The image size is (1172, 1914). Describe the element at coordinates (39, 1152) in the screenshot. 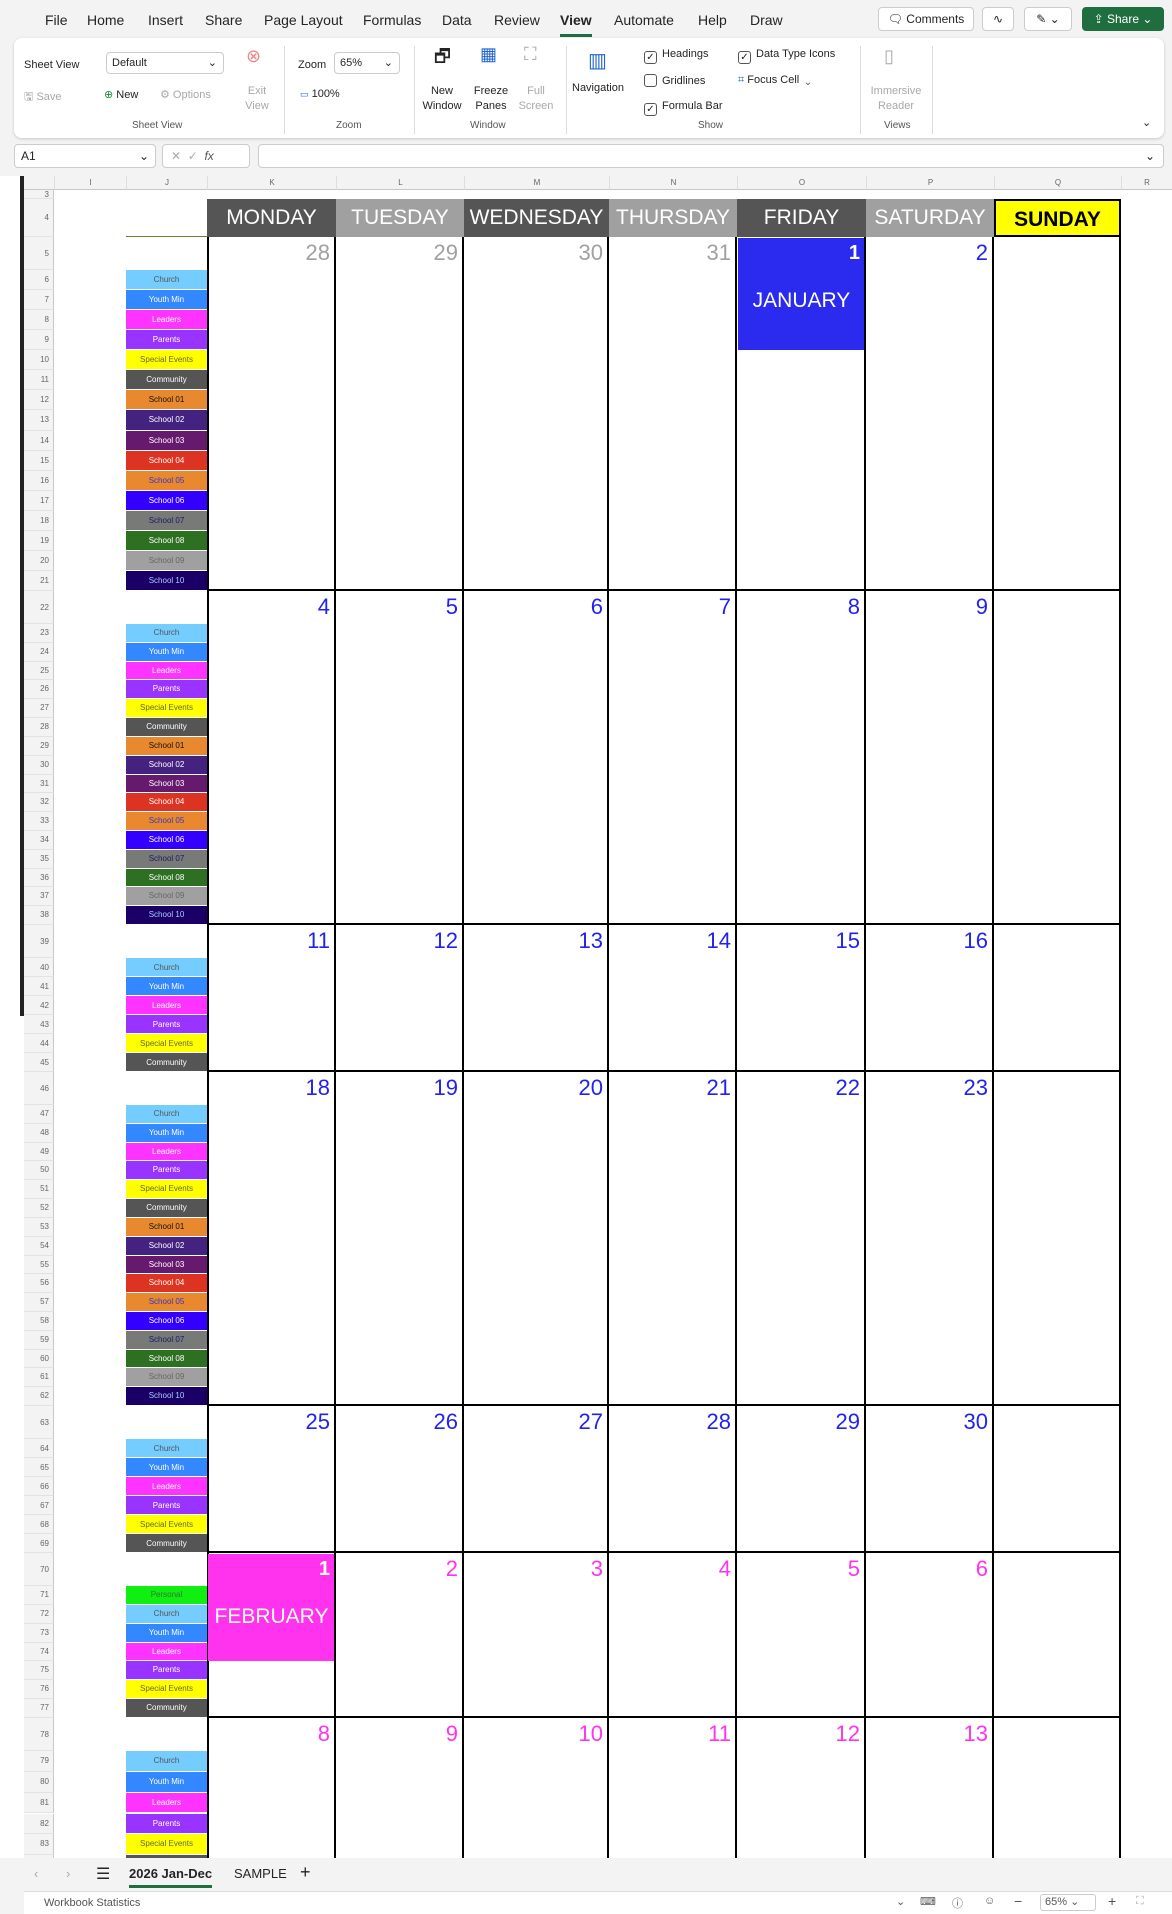

I see `row-header: 49` at that location.